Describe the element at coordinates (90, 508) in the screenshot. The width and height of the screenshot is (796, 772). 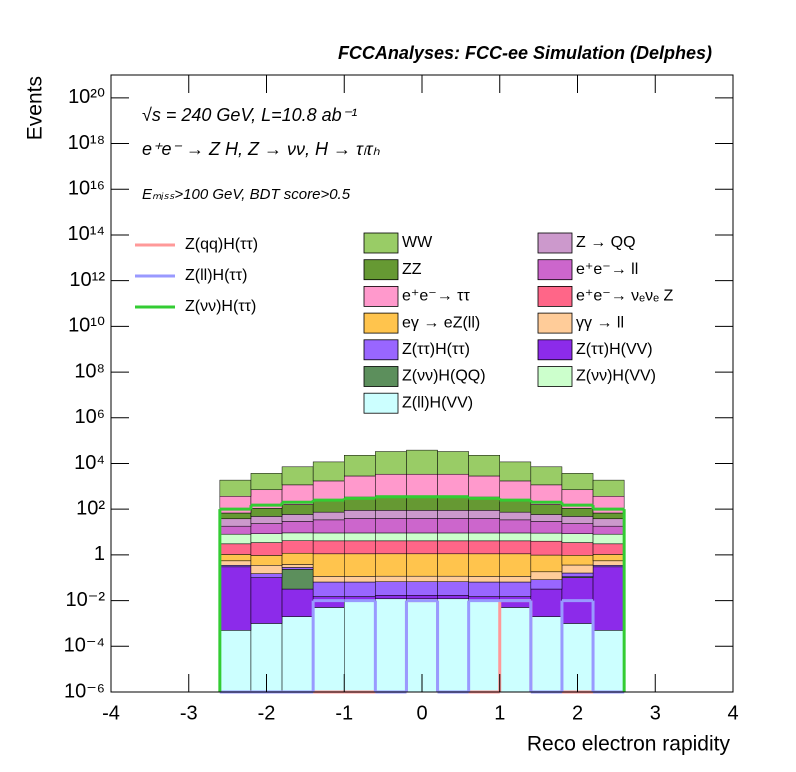
I see `y-tick-label: 10²` at that location.